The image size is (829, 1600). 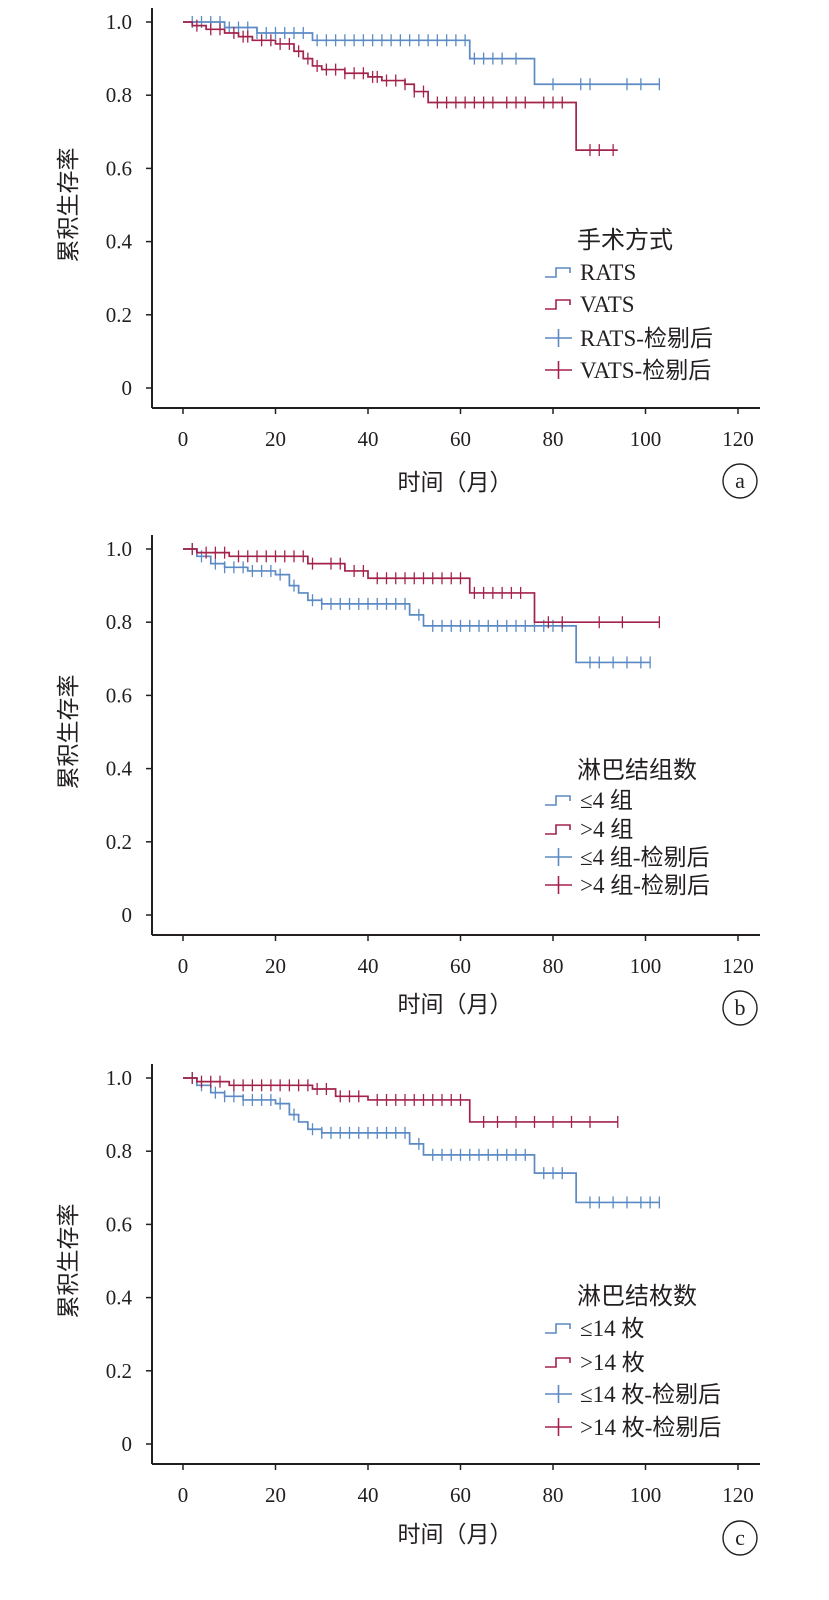 I want to click on legend-entry-label: >4 组-检剔后, so click(x=645, y=885).